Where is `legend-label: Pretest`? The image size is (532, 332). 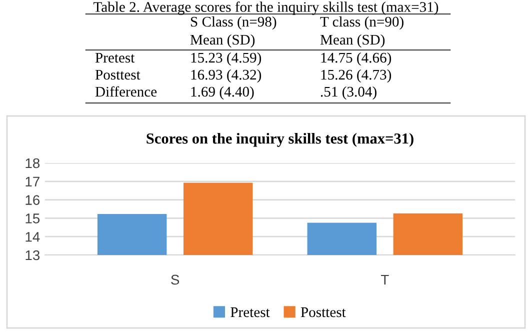 legend-label: Pretest is located at coordinates (250, 312).